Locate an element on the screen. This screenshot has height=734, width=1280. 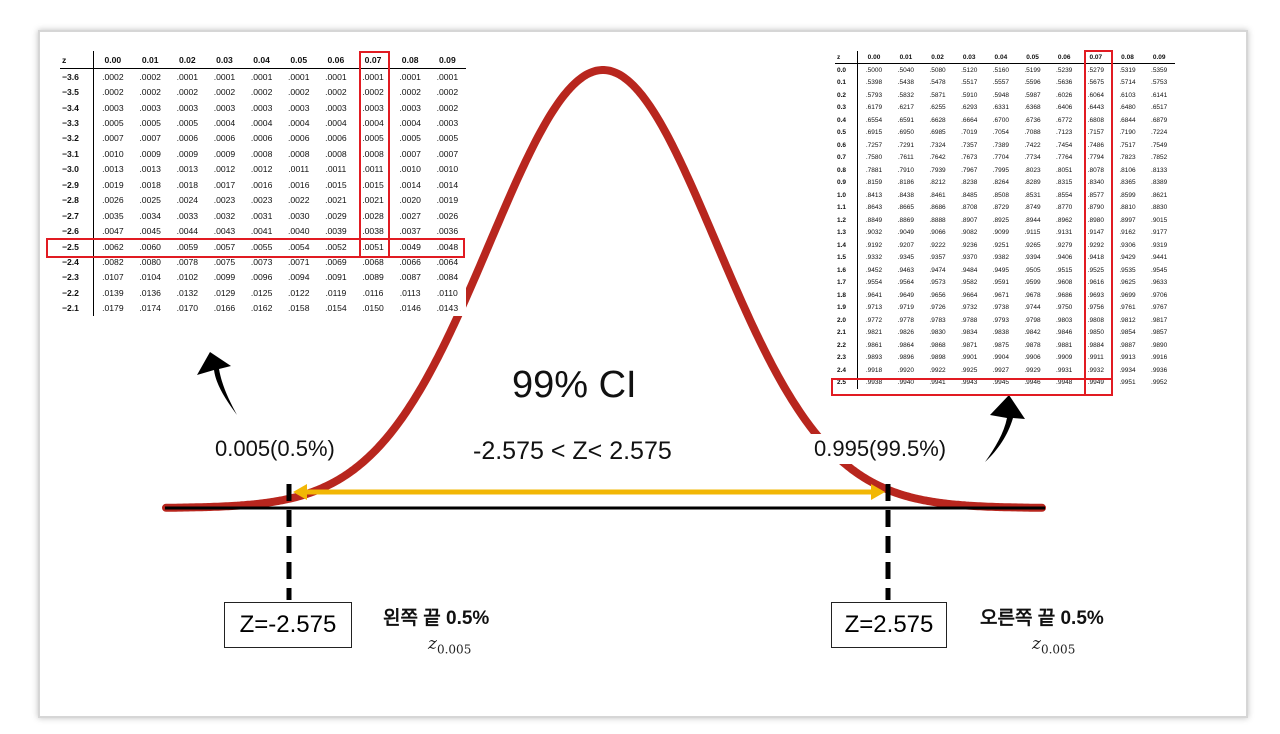
probability-cell: .9686 is located at coordinates (1064, 295).